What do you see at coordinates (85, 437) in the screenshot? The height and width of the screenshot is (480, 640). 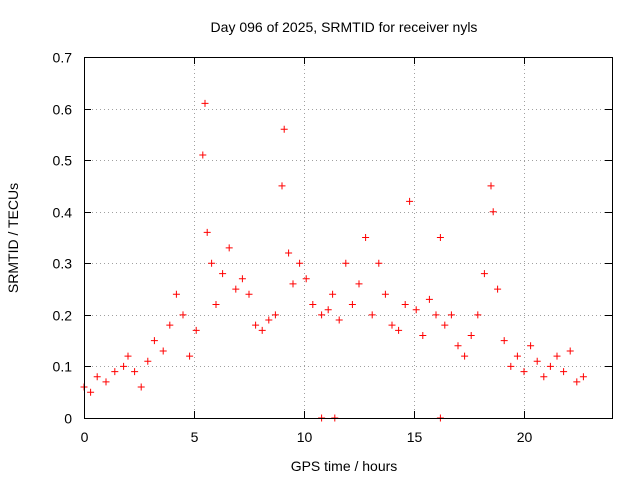 I see `x-tick-label: 0` at bounding box center [85, 437].